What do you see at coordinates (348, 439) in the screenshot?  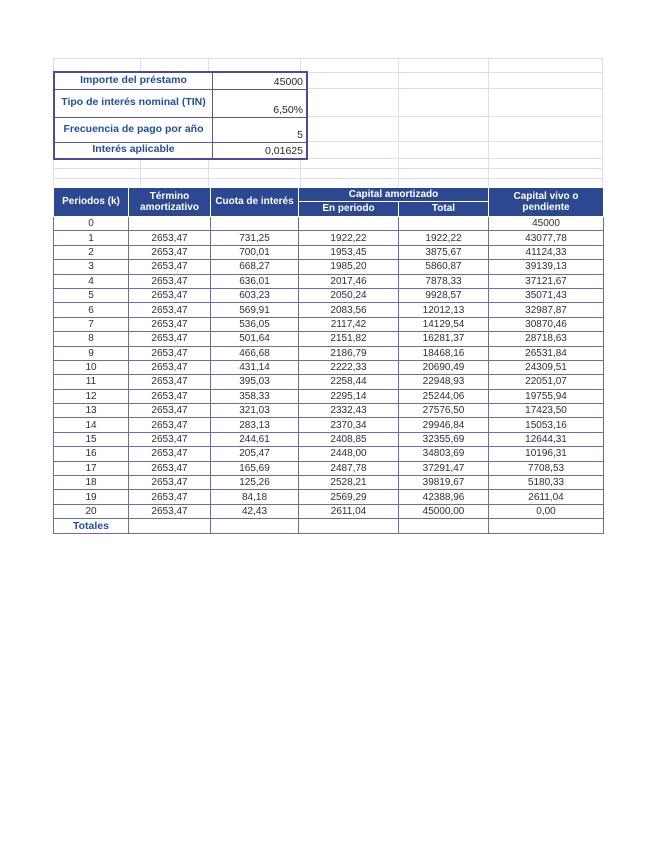 I see `table-cell: 2408,85` at bounding box center [348, 439].